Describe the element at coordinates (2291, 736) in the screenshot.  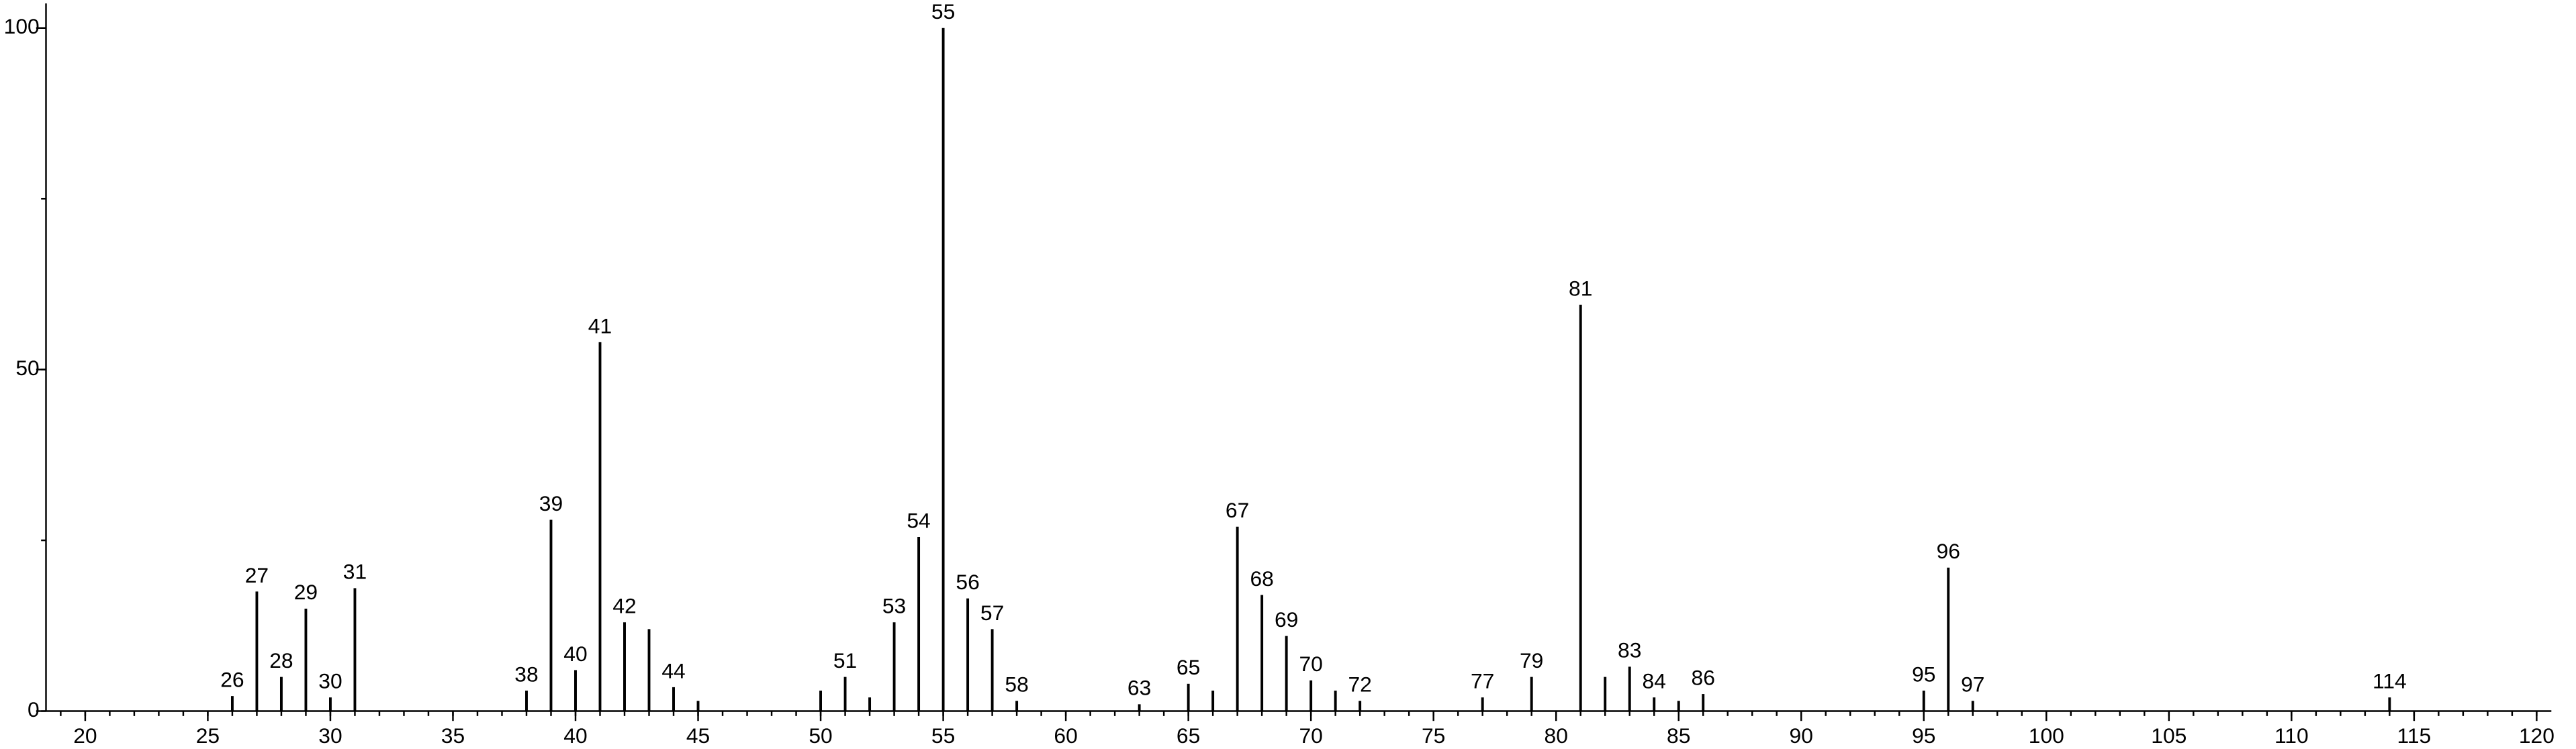
I see `x-tick-label: 110` at that location.